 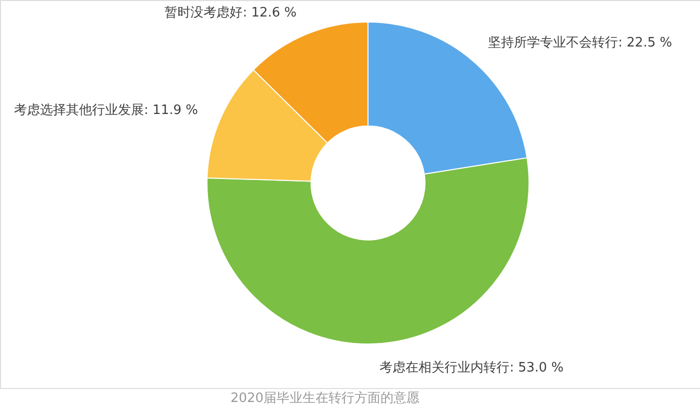 What do you see at coordinates (106, 110) in the screenshot?
I see `slice-label: 考虑选择其他行业发展: 11.9 %` at bounding box center [106, 110].